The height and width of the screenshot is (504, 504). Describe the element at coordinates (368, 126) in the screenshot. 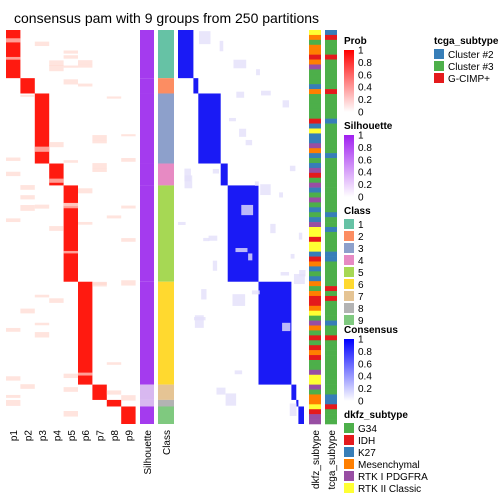

I see `silhouette-legend-title: Silhouette` at that location.